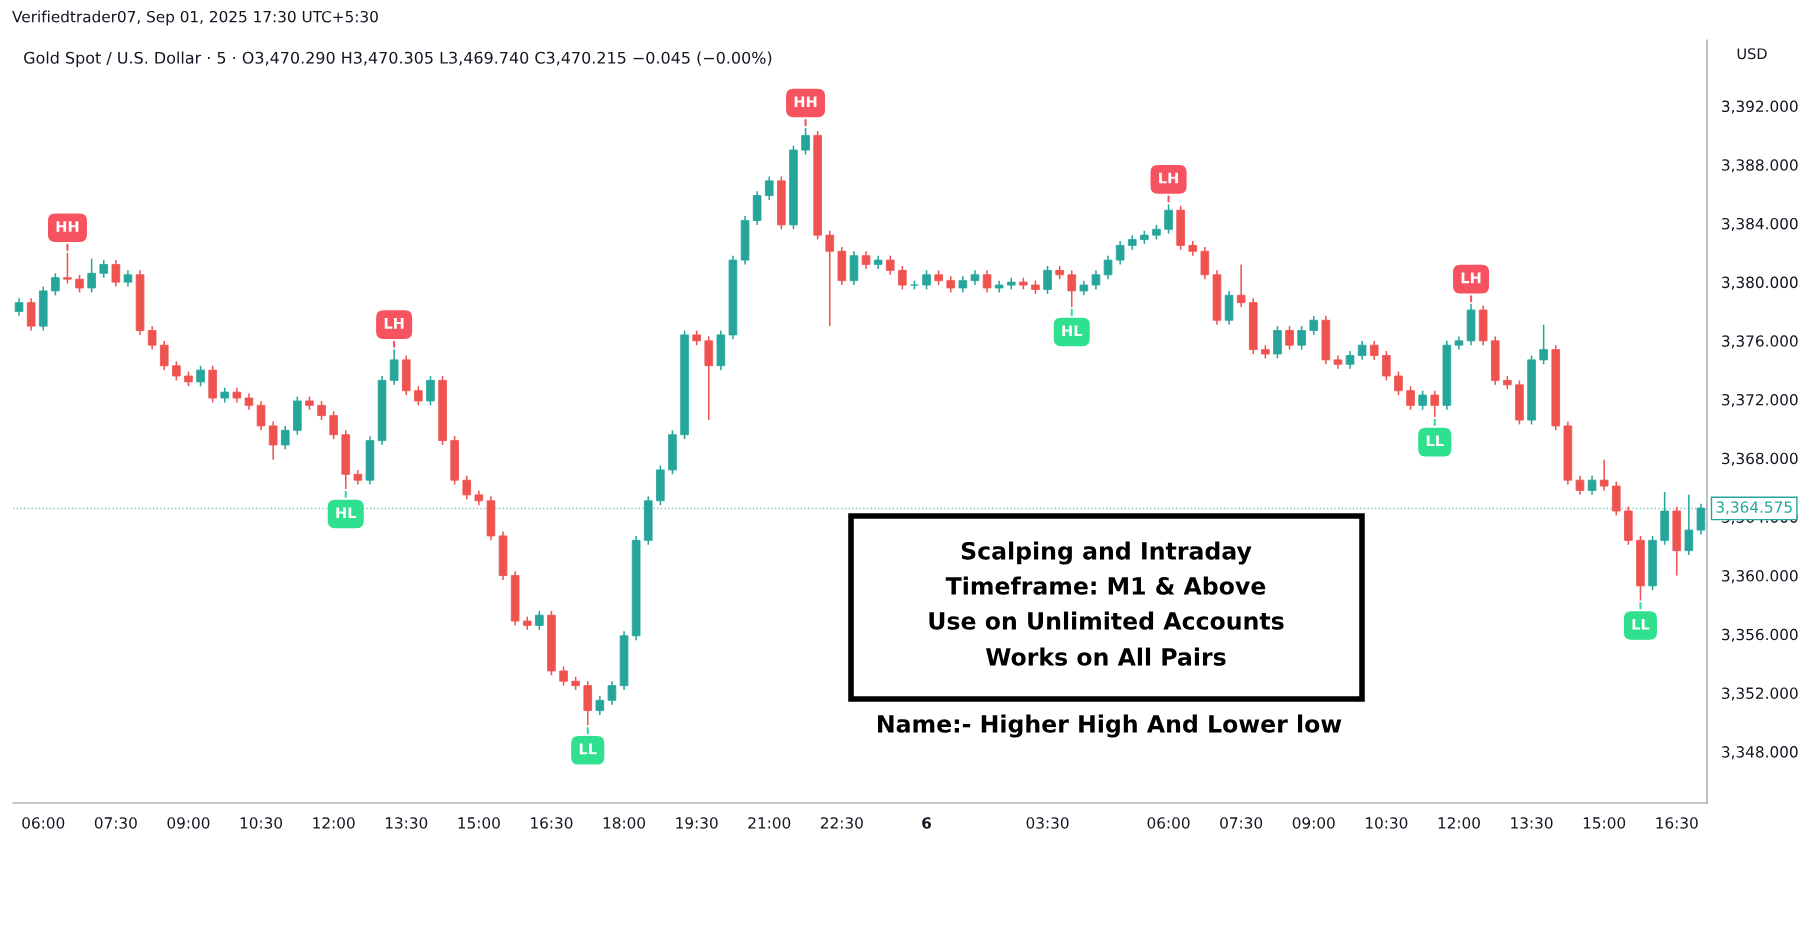  Describe the element at coordinates (1760, 342) in the screenshot. I see `y-tick-label: 3,376.000` at that location.